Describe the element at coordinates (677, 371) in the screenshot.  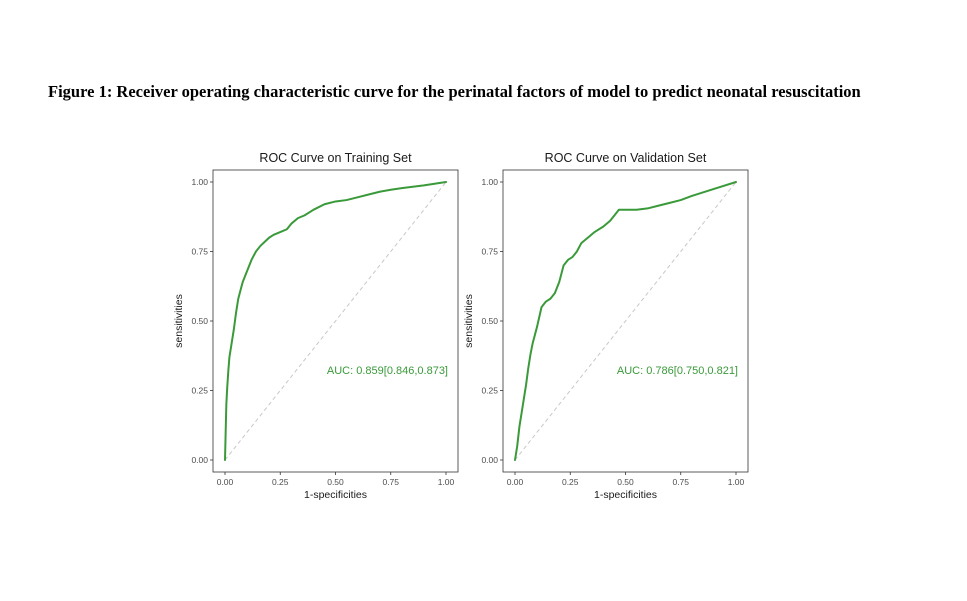
I see `auc-annotation: AUC: 0.786[0.750,0.821]` at that location.